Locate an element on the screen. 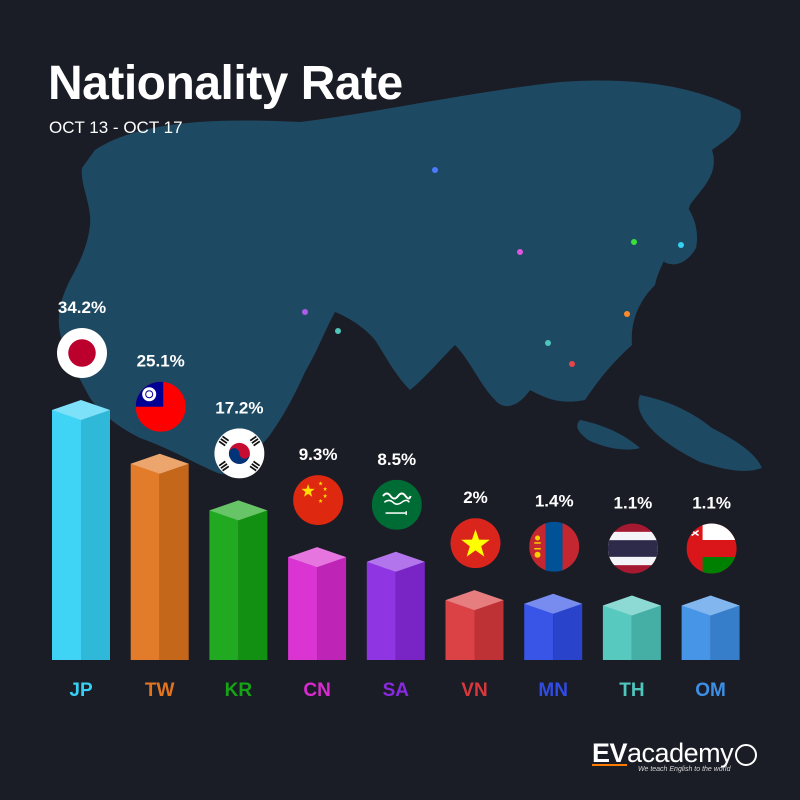 The height and width of the screenshot is (800, 800). value-label-jp: 34.2% is located at coordinates (82, 307).